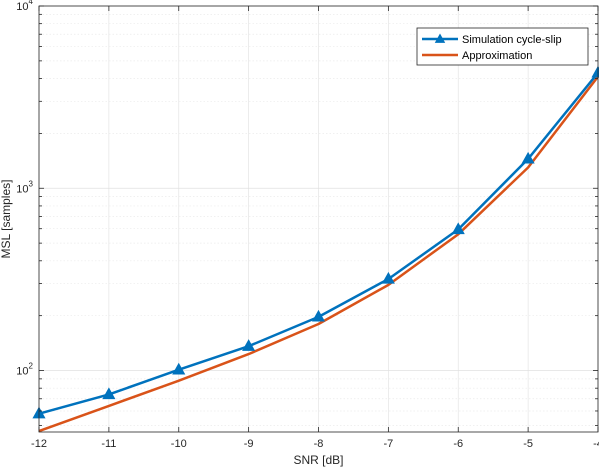 This screenshot has height=469, width=599. What do you see at coordinates (6, 219) in the screenshot?
I see `y-axis-label: MSL [samples]` at bounding box center [6, 219].